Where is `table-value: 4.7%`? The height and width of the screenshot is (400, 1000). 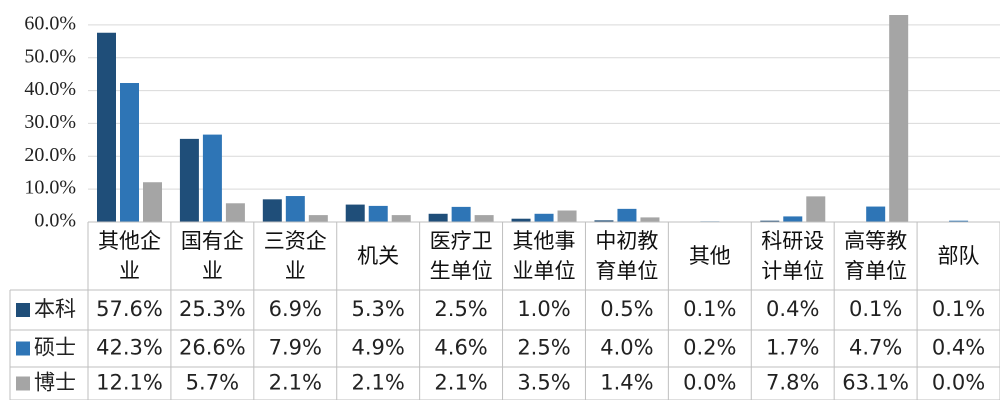
table-value: 4.7% is located at coordinates (875, 348).